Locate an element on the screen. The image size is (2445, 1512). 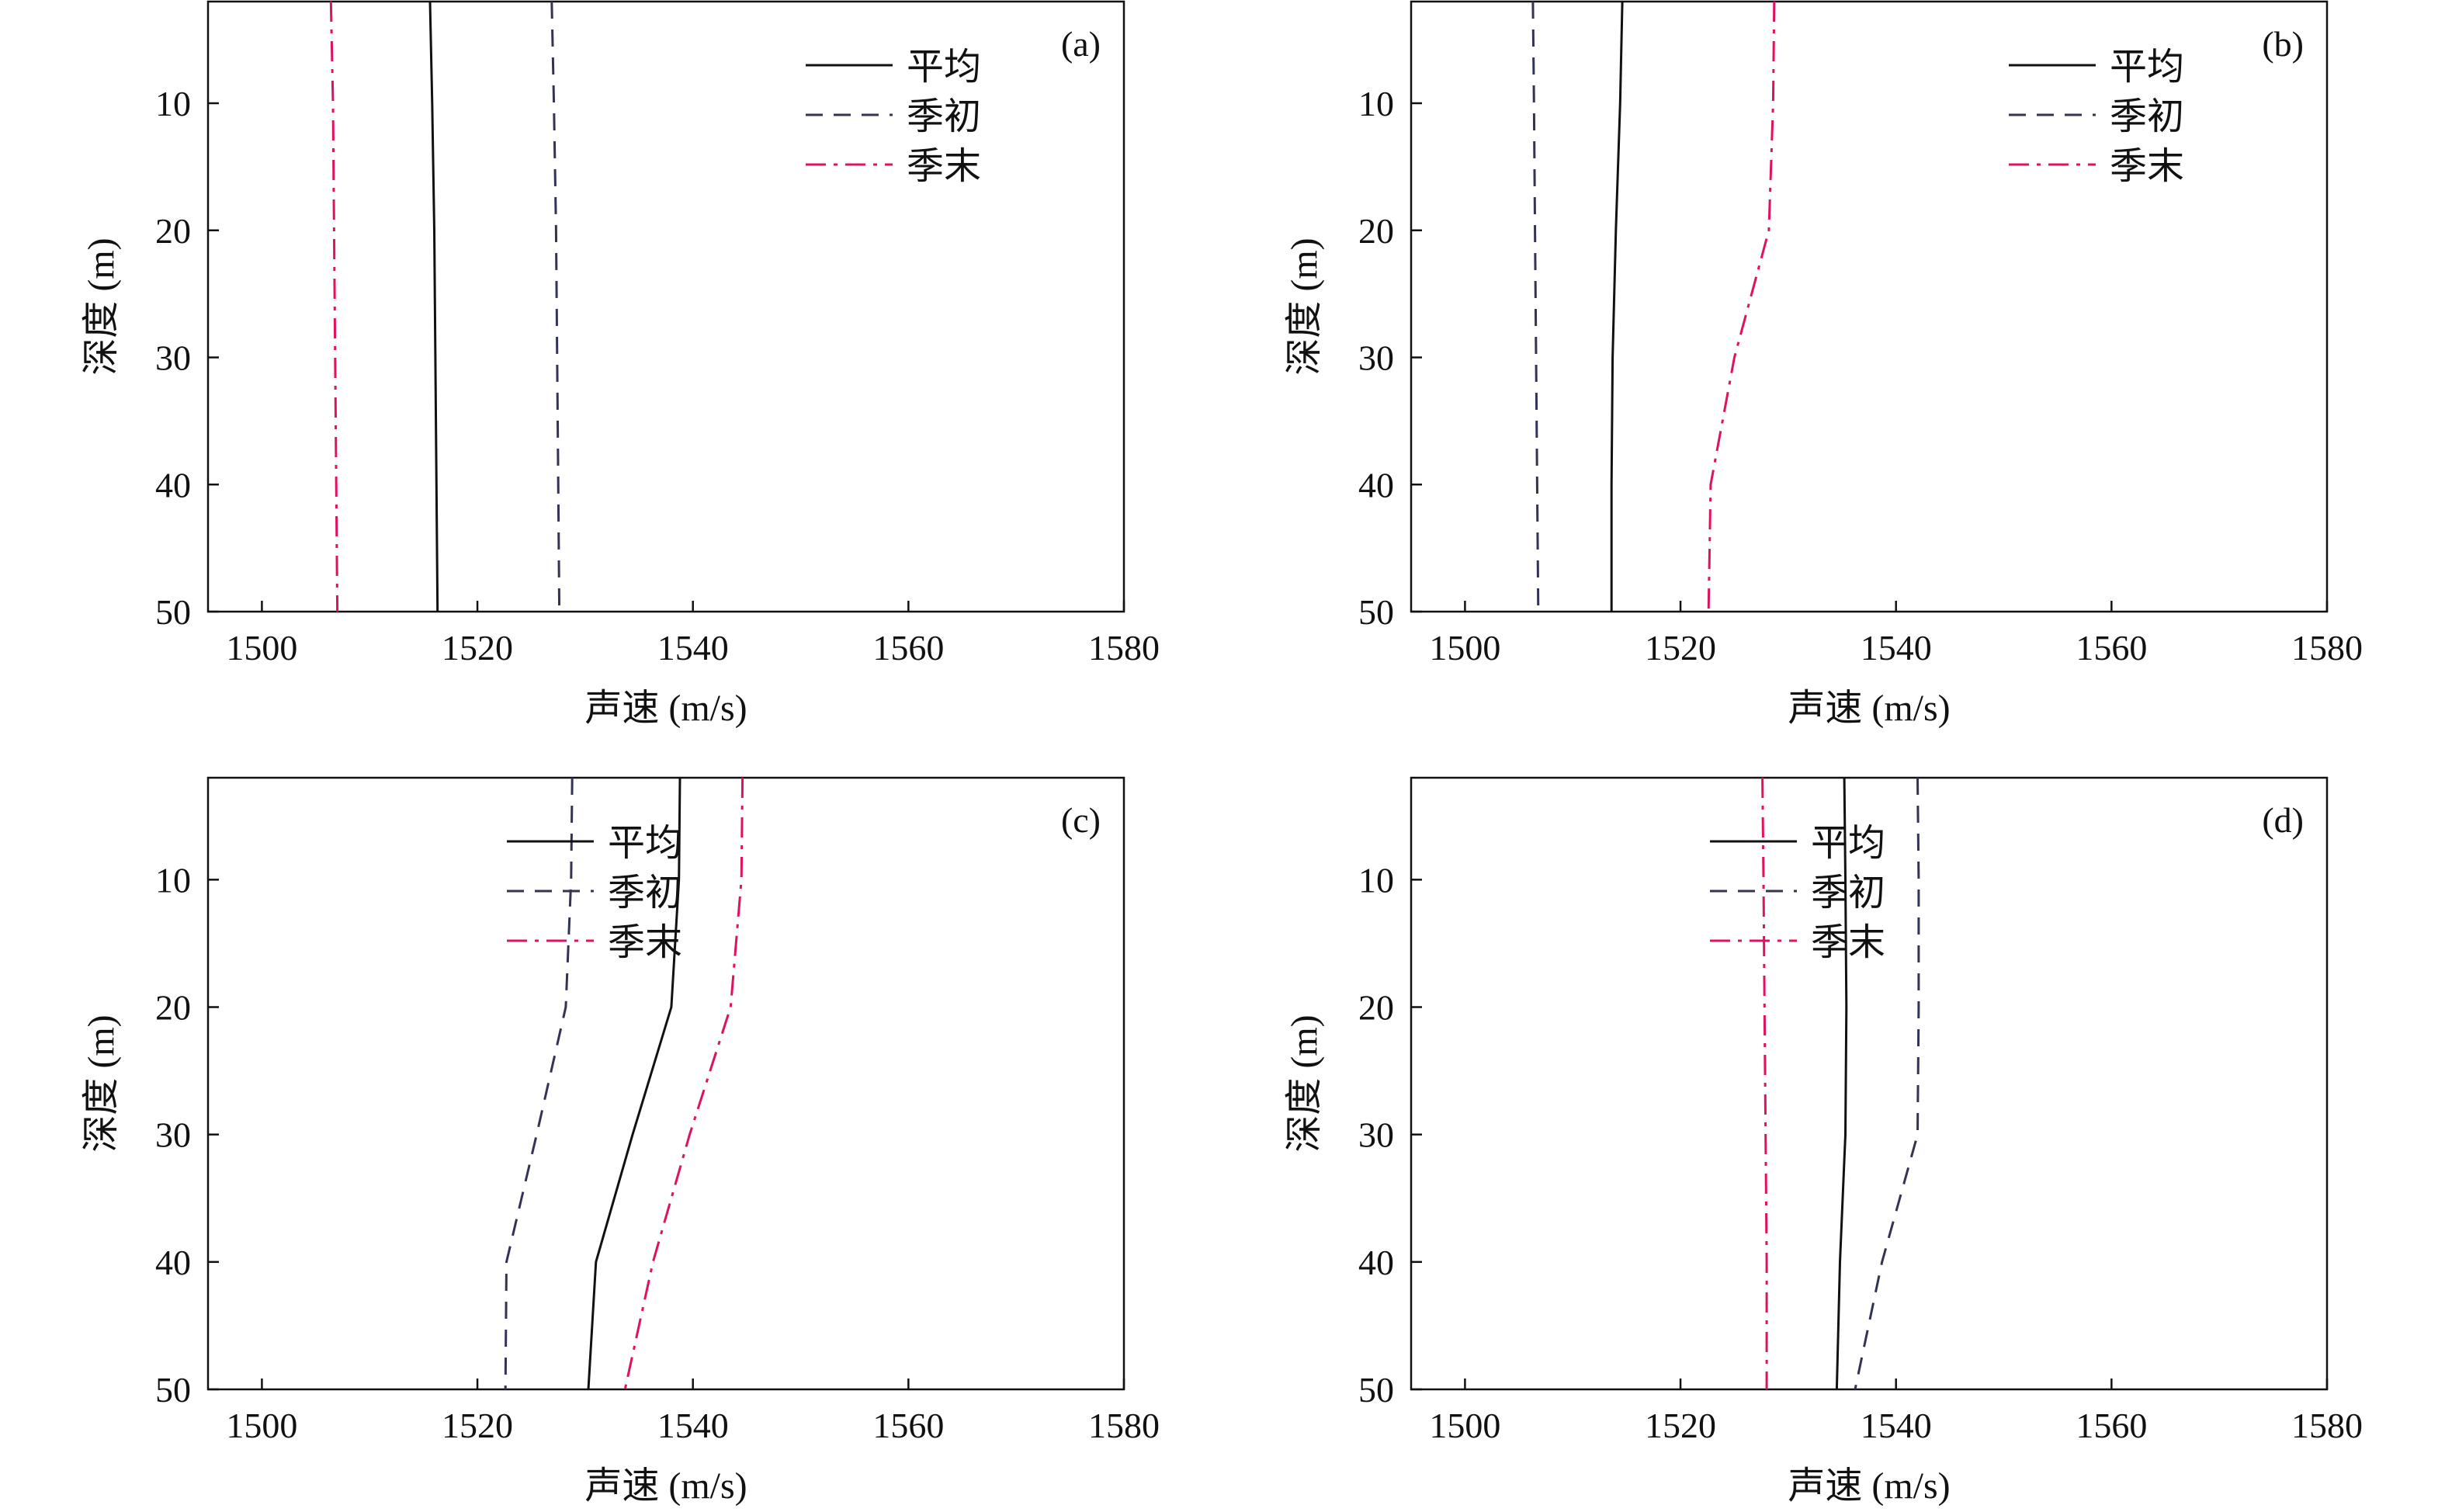
panel-label: (d) is located at coordinates (2283, 820).